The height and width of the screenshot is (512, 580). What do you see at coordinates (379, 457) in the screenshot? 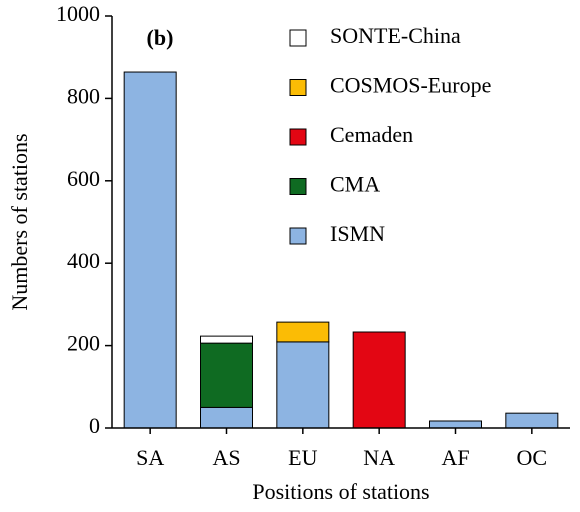
I see `x-tick-label: NA` at bounding box center [379, 457].